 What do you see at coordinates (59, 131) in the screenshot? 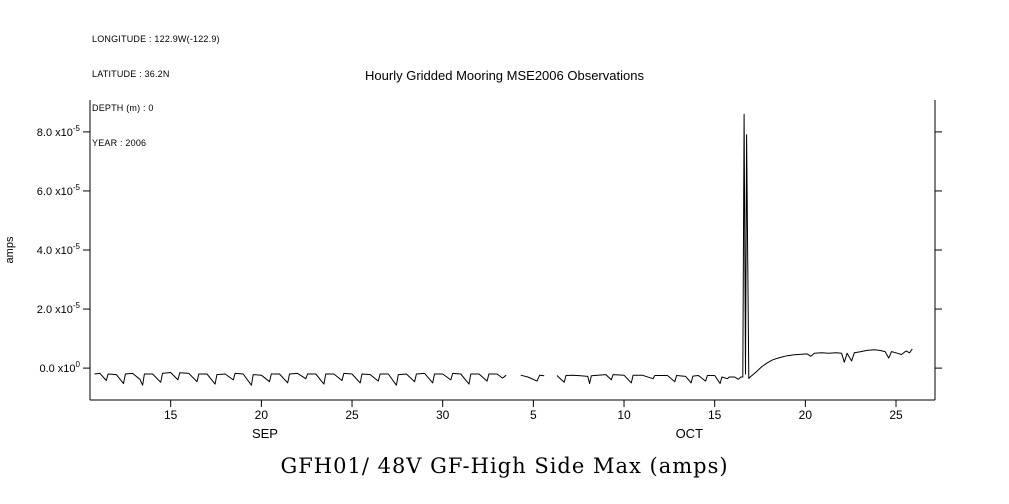
I see `y-tick-label: 8.0 x10⁻⁵` at bounding box center [59, 131].